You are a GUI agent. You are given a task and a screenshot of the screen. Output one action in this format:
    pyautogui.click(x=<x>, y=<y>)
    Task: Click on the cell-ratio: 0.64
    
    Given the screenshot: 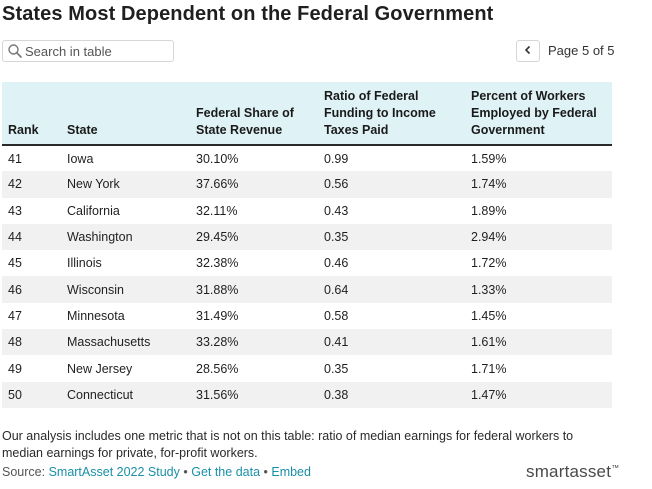 What is the action you would take?
    pyautogui.click(x=336, y=289)
    